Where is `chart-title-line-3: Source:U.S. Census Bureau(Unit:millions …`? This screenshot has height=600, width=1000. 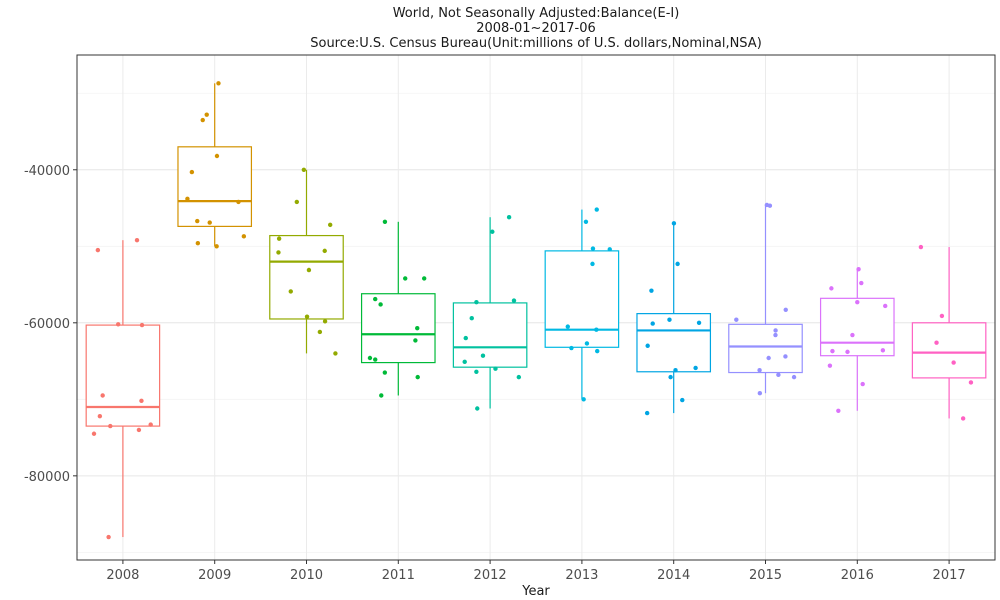 chart-title-line-3: Source:U.S. Census Bureau(Unit:millions … is located at coordinates (536, 43).